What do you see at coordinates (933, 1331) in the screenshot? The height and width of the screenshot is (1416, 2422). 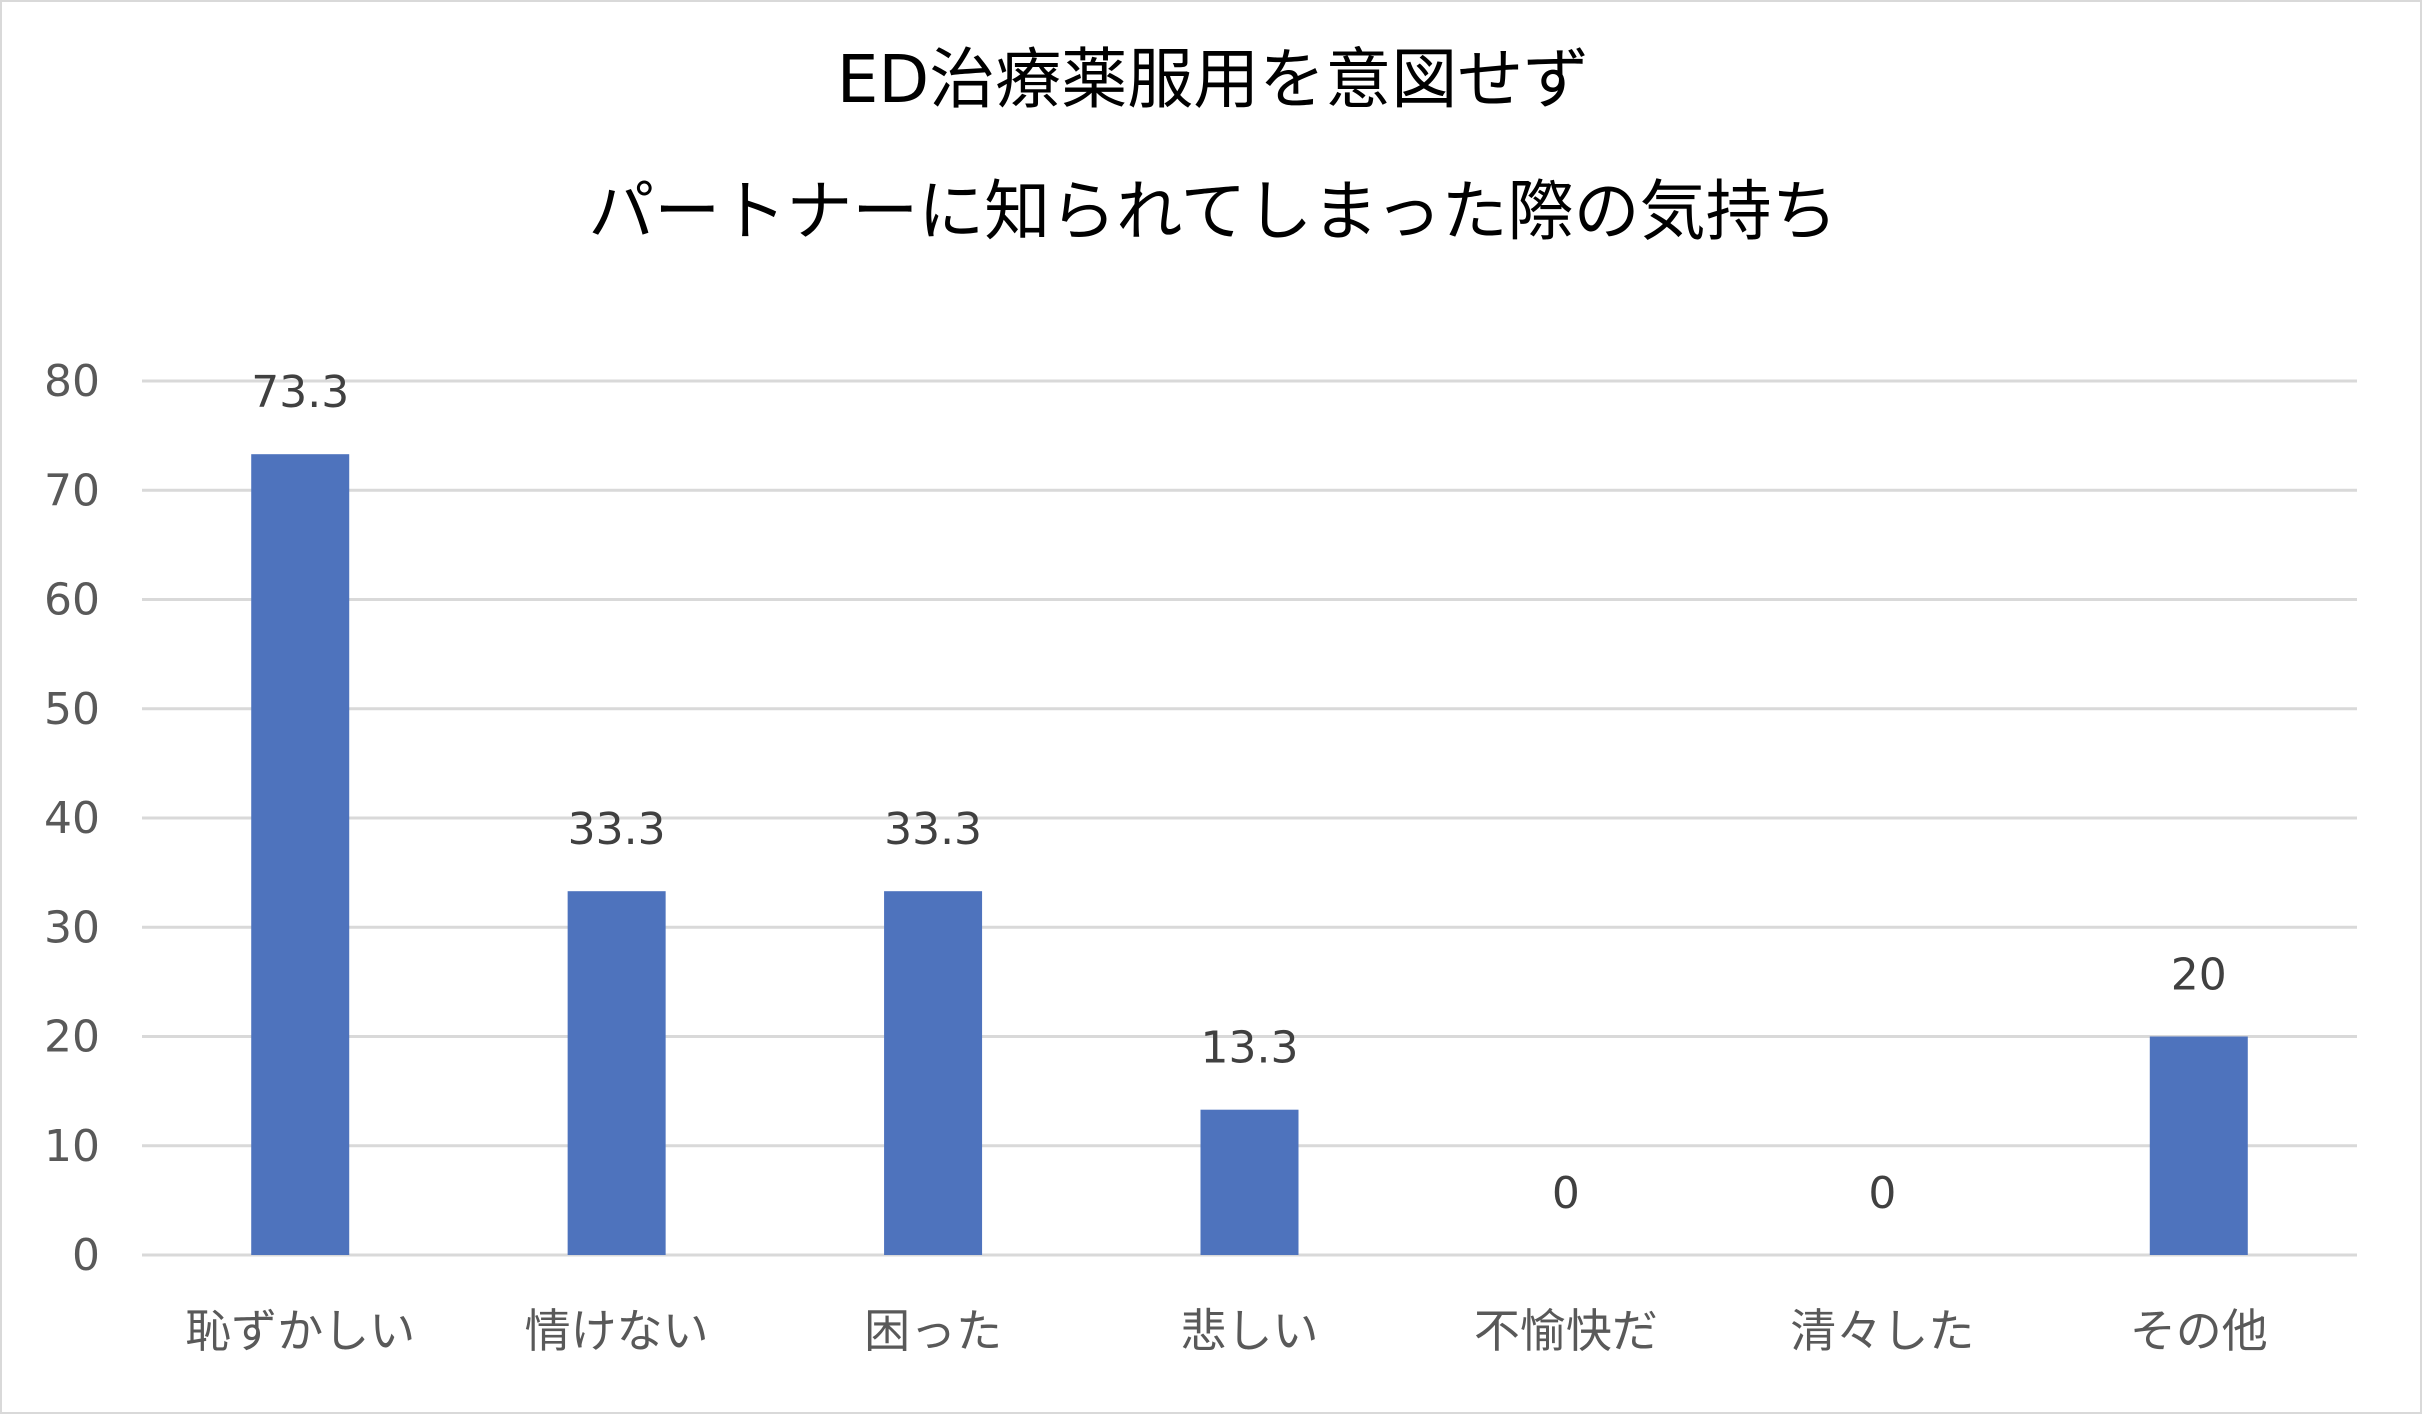 I see `category-label: 困った` at bounding box center [933, 1331].